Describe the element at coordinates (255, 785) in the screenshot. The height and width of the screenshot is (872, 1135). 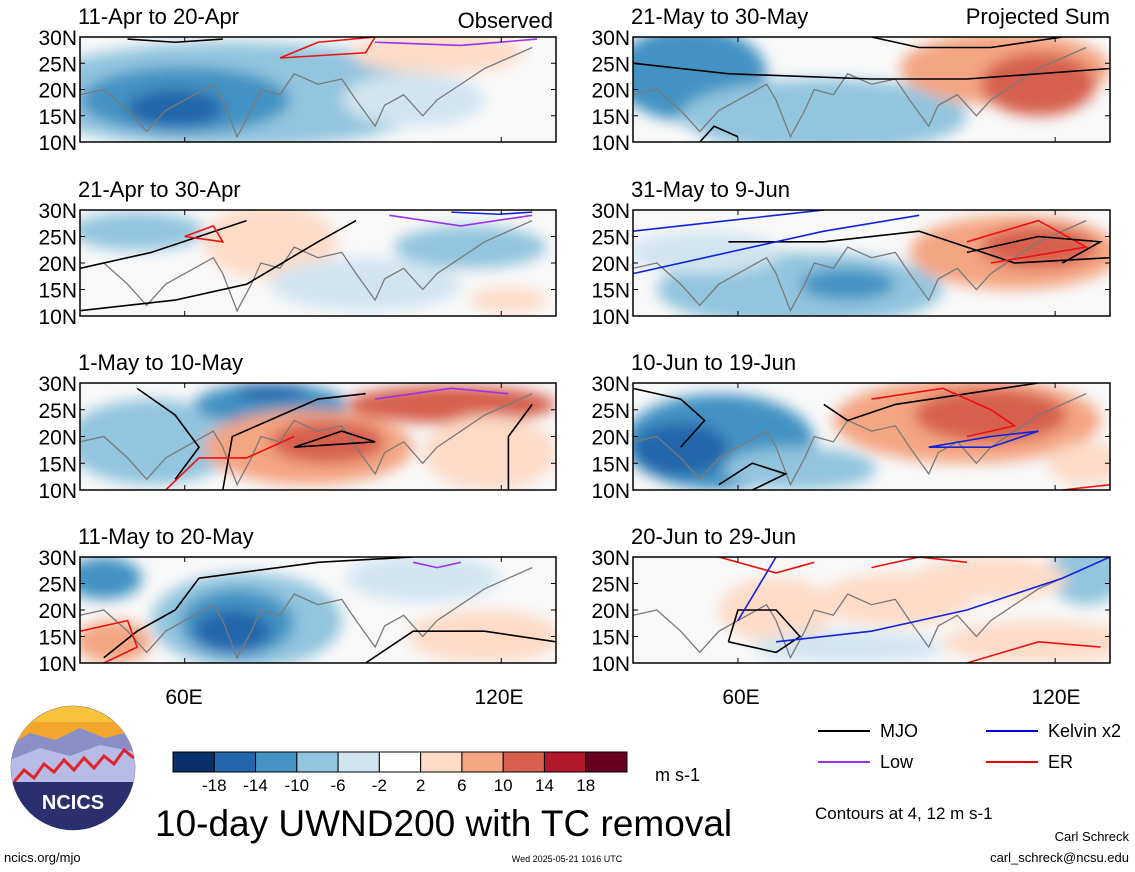
I see `colorbar-label: -14` at that location.